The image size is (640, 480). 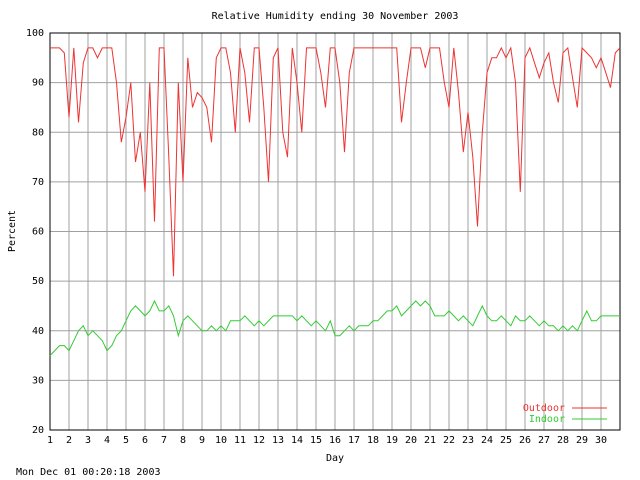 What do you see at coordinates (430, 440) in the screenshot?
I see `x-tick-label: 21` at bounding box center [430, 440].